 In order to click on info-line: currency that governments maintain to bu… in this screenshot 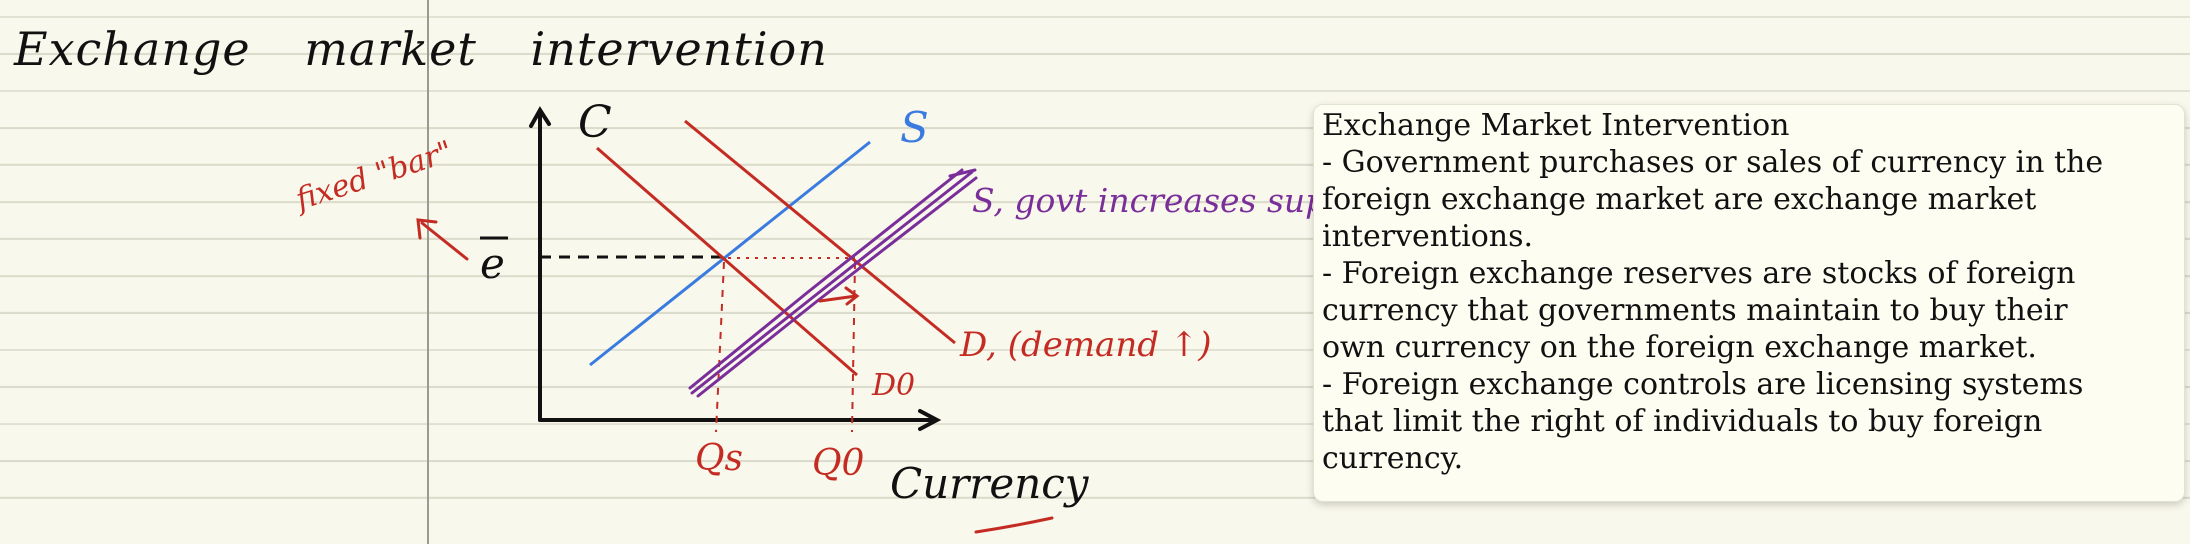, I will do `click(1695, 310)`.